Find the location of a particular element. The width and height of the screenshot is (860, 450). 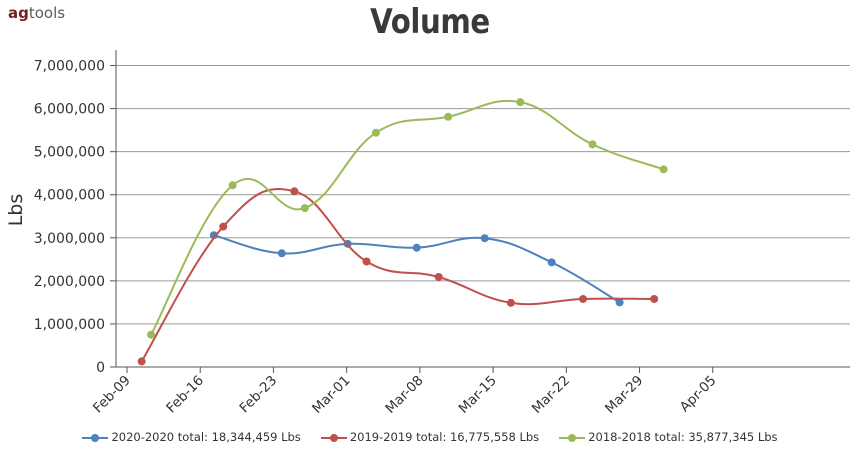

x-tick-label: Mar-01 is located at coordinates (331, 395).